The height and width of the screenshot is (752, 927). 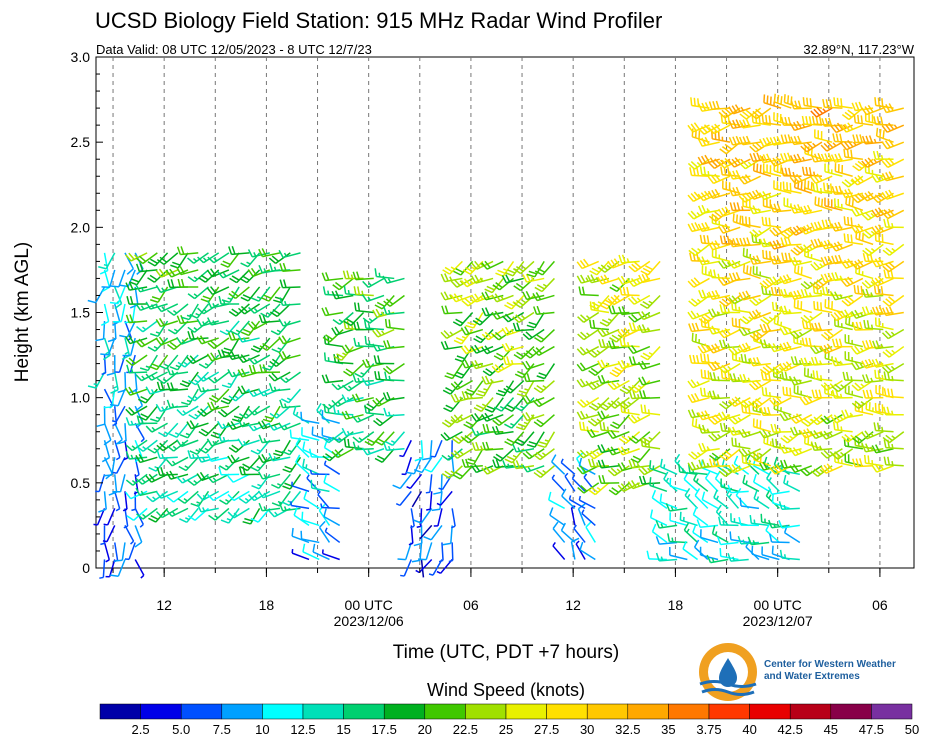 I want to click on colorbar-tick-label: 25, so click(x=506, y=729).